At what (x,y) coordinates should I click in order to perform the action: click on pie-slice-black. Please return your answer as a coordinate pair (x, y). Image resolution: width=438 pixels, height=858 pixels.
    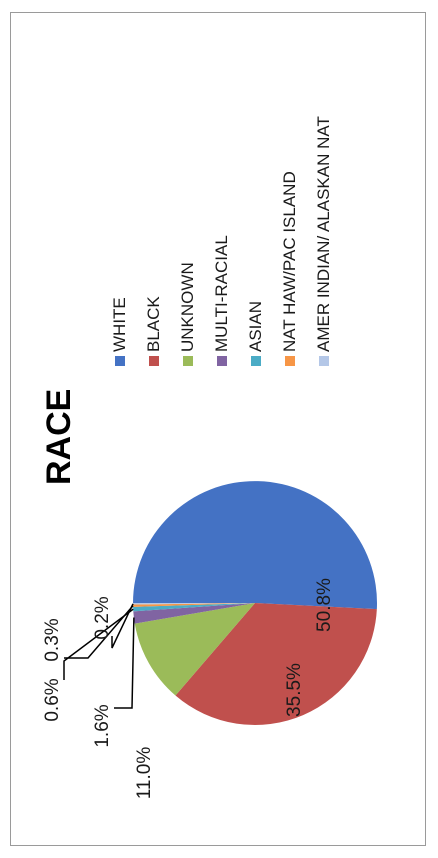
    Looking at the image, I should click on (276, 664).